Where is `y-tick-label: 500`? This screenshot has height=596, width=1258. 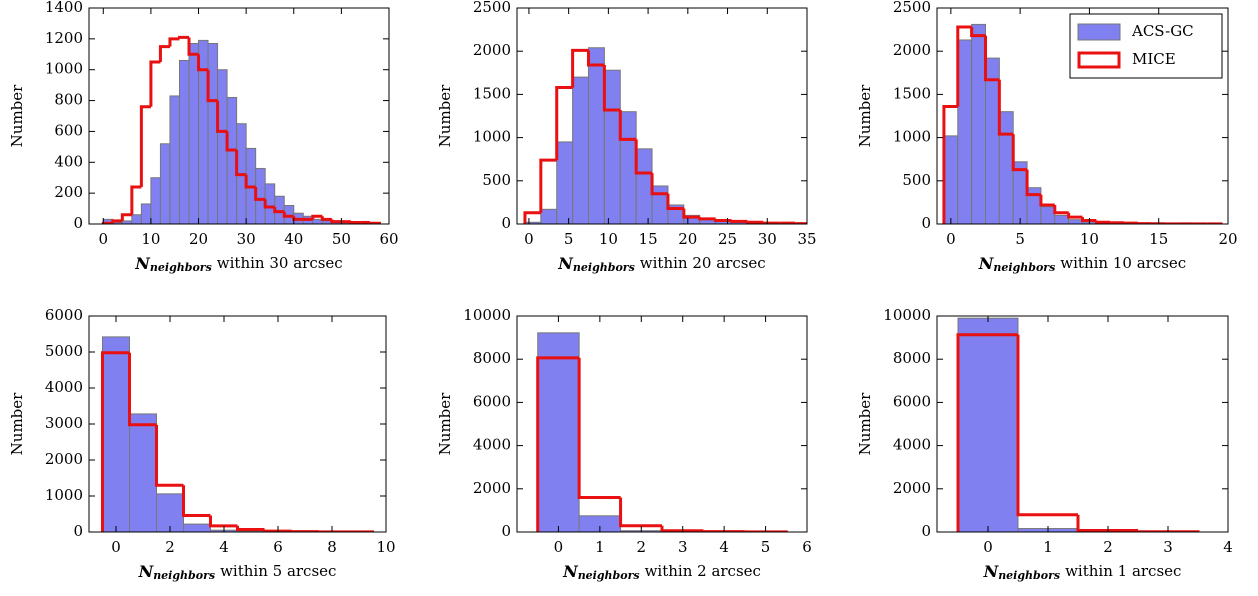 y-tick-label: 500 is located at coordinates (496, 180).